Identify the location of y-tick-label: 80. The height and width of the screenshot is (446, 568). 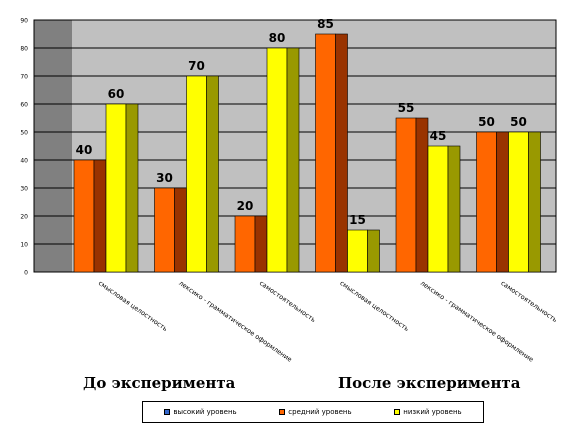
(24, 49).